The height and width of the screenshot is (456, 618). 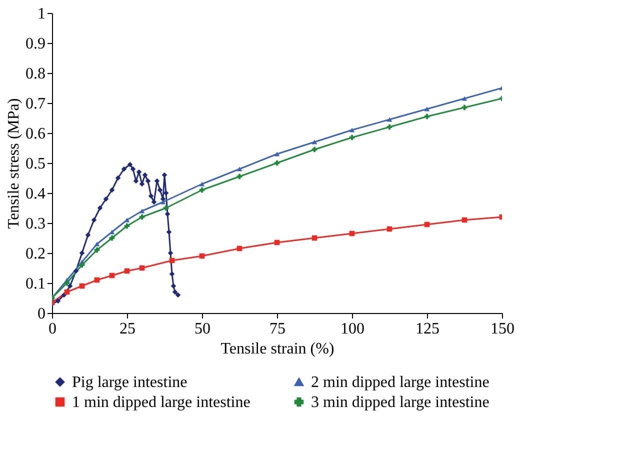 What do you see at coordinates (352, 329) in the screenshot?
I see `x-tick-label: 100` at bounding box center [352, 329].